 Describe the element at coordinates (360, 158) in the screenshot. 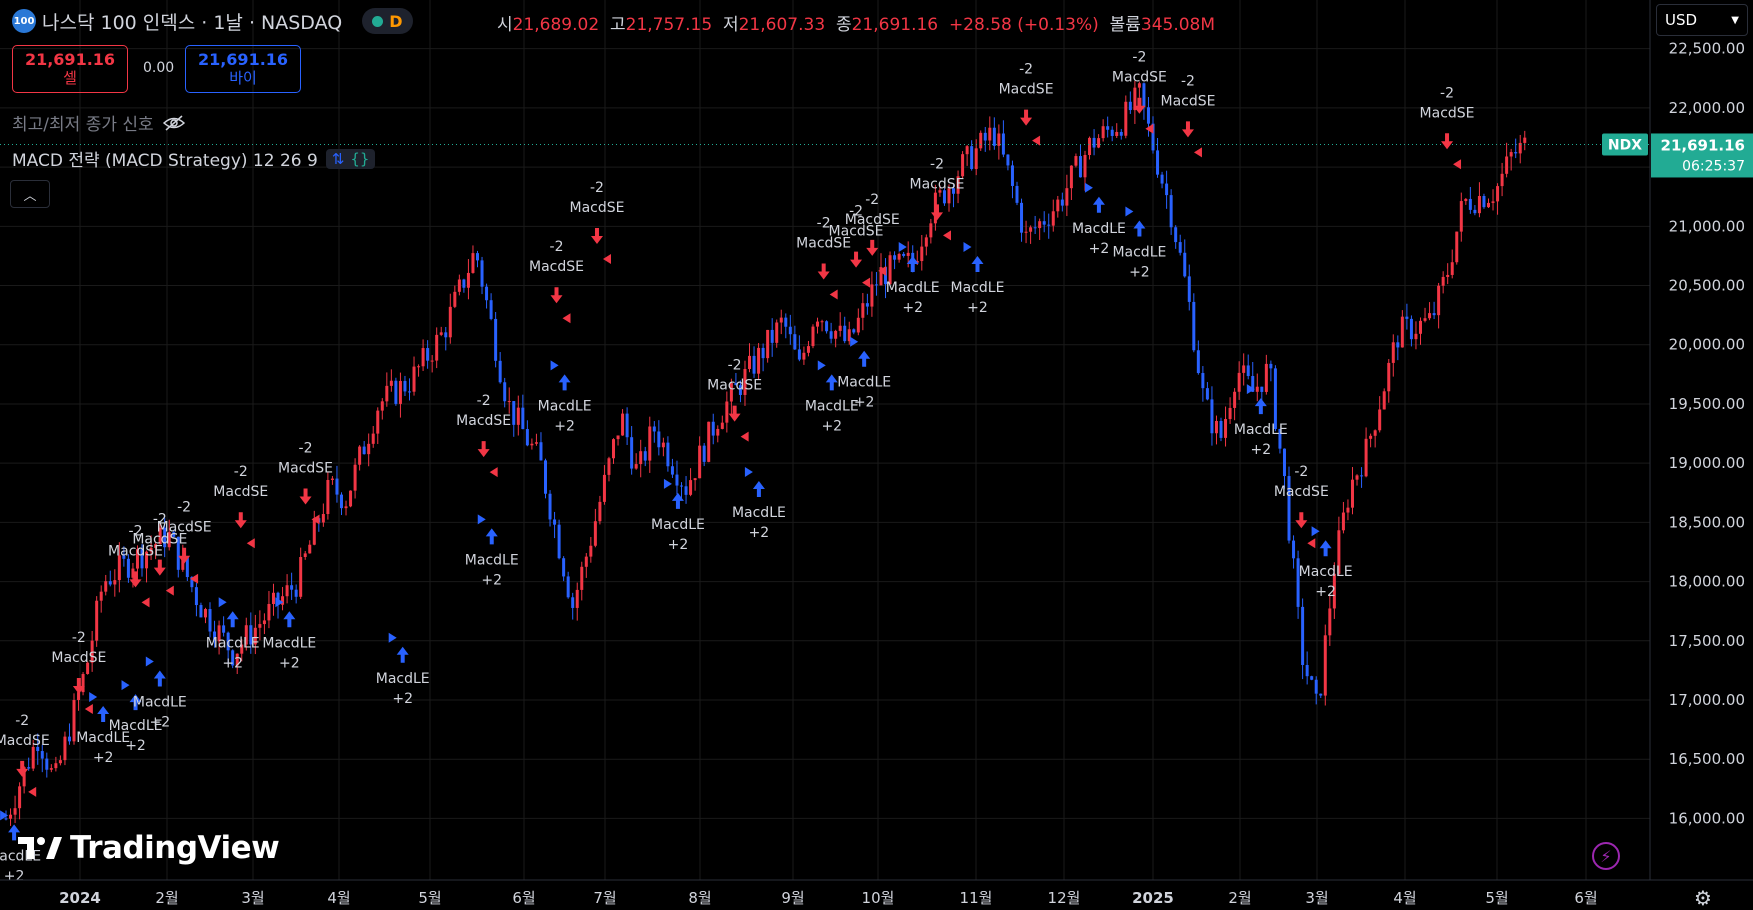

I see `source-code-icon: {}` at that location.